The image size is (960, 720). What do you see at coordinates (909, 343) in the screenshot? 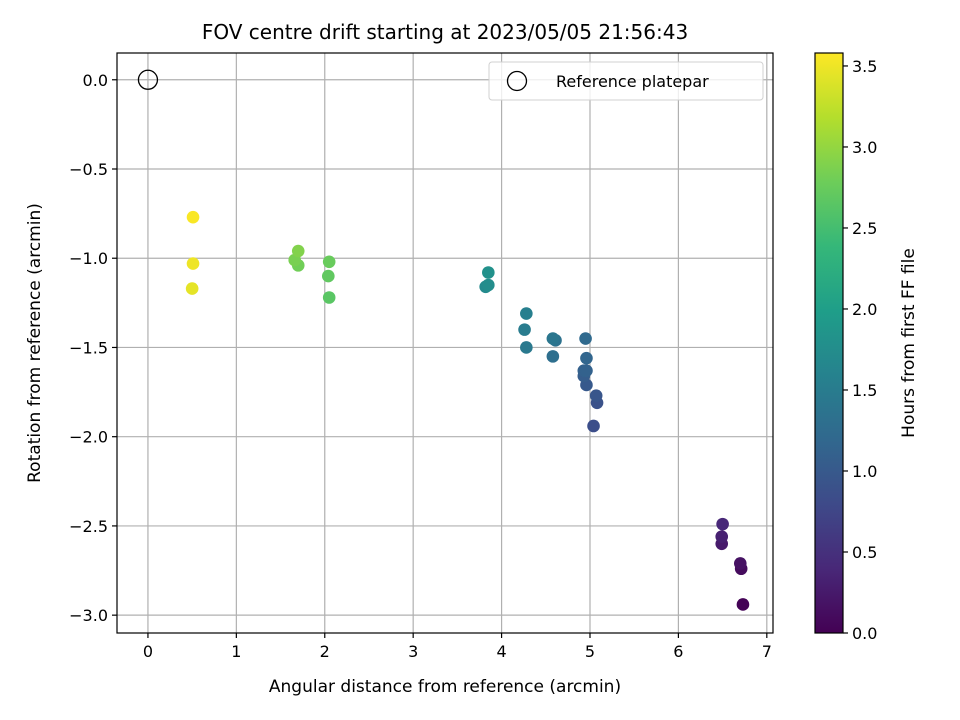
I see `colorbar-label: Hours from first FF file` at bounding box center [909, 343].